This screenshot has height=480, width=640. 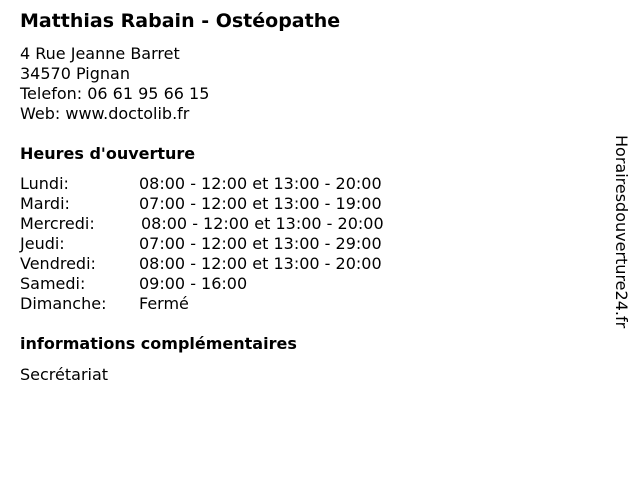 What do you see at coordinates (105, 113) in the screenshot?
I see `website: Web: www.doctolib.fr` at bounding box center [105, 113].